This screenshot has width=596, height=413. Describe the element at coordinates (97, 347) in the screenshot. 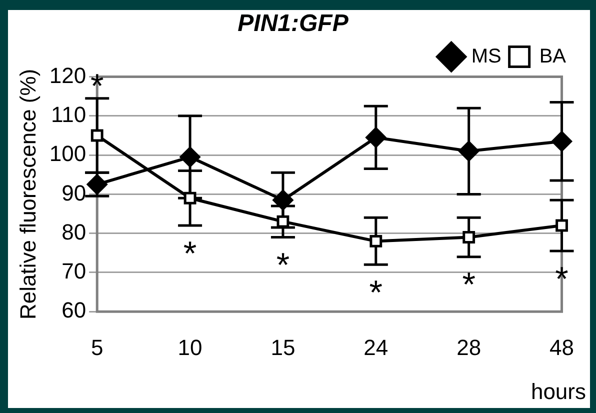

I see `x-tick-label: 5` at that location.